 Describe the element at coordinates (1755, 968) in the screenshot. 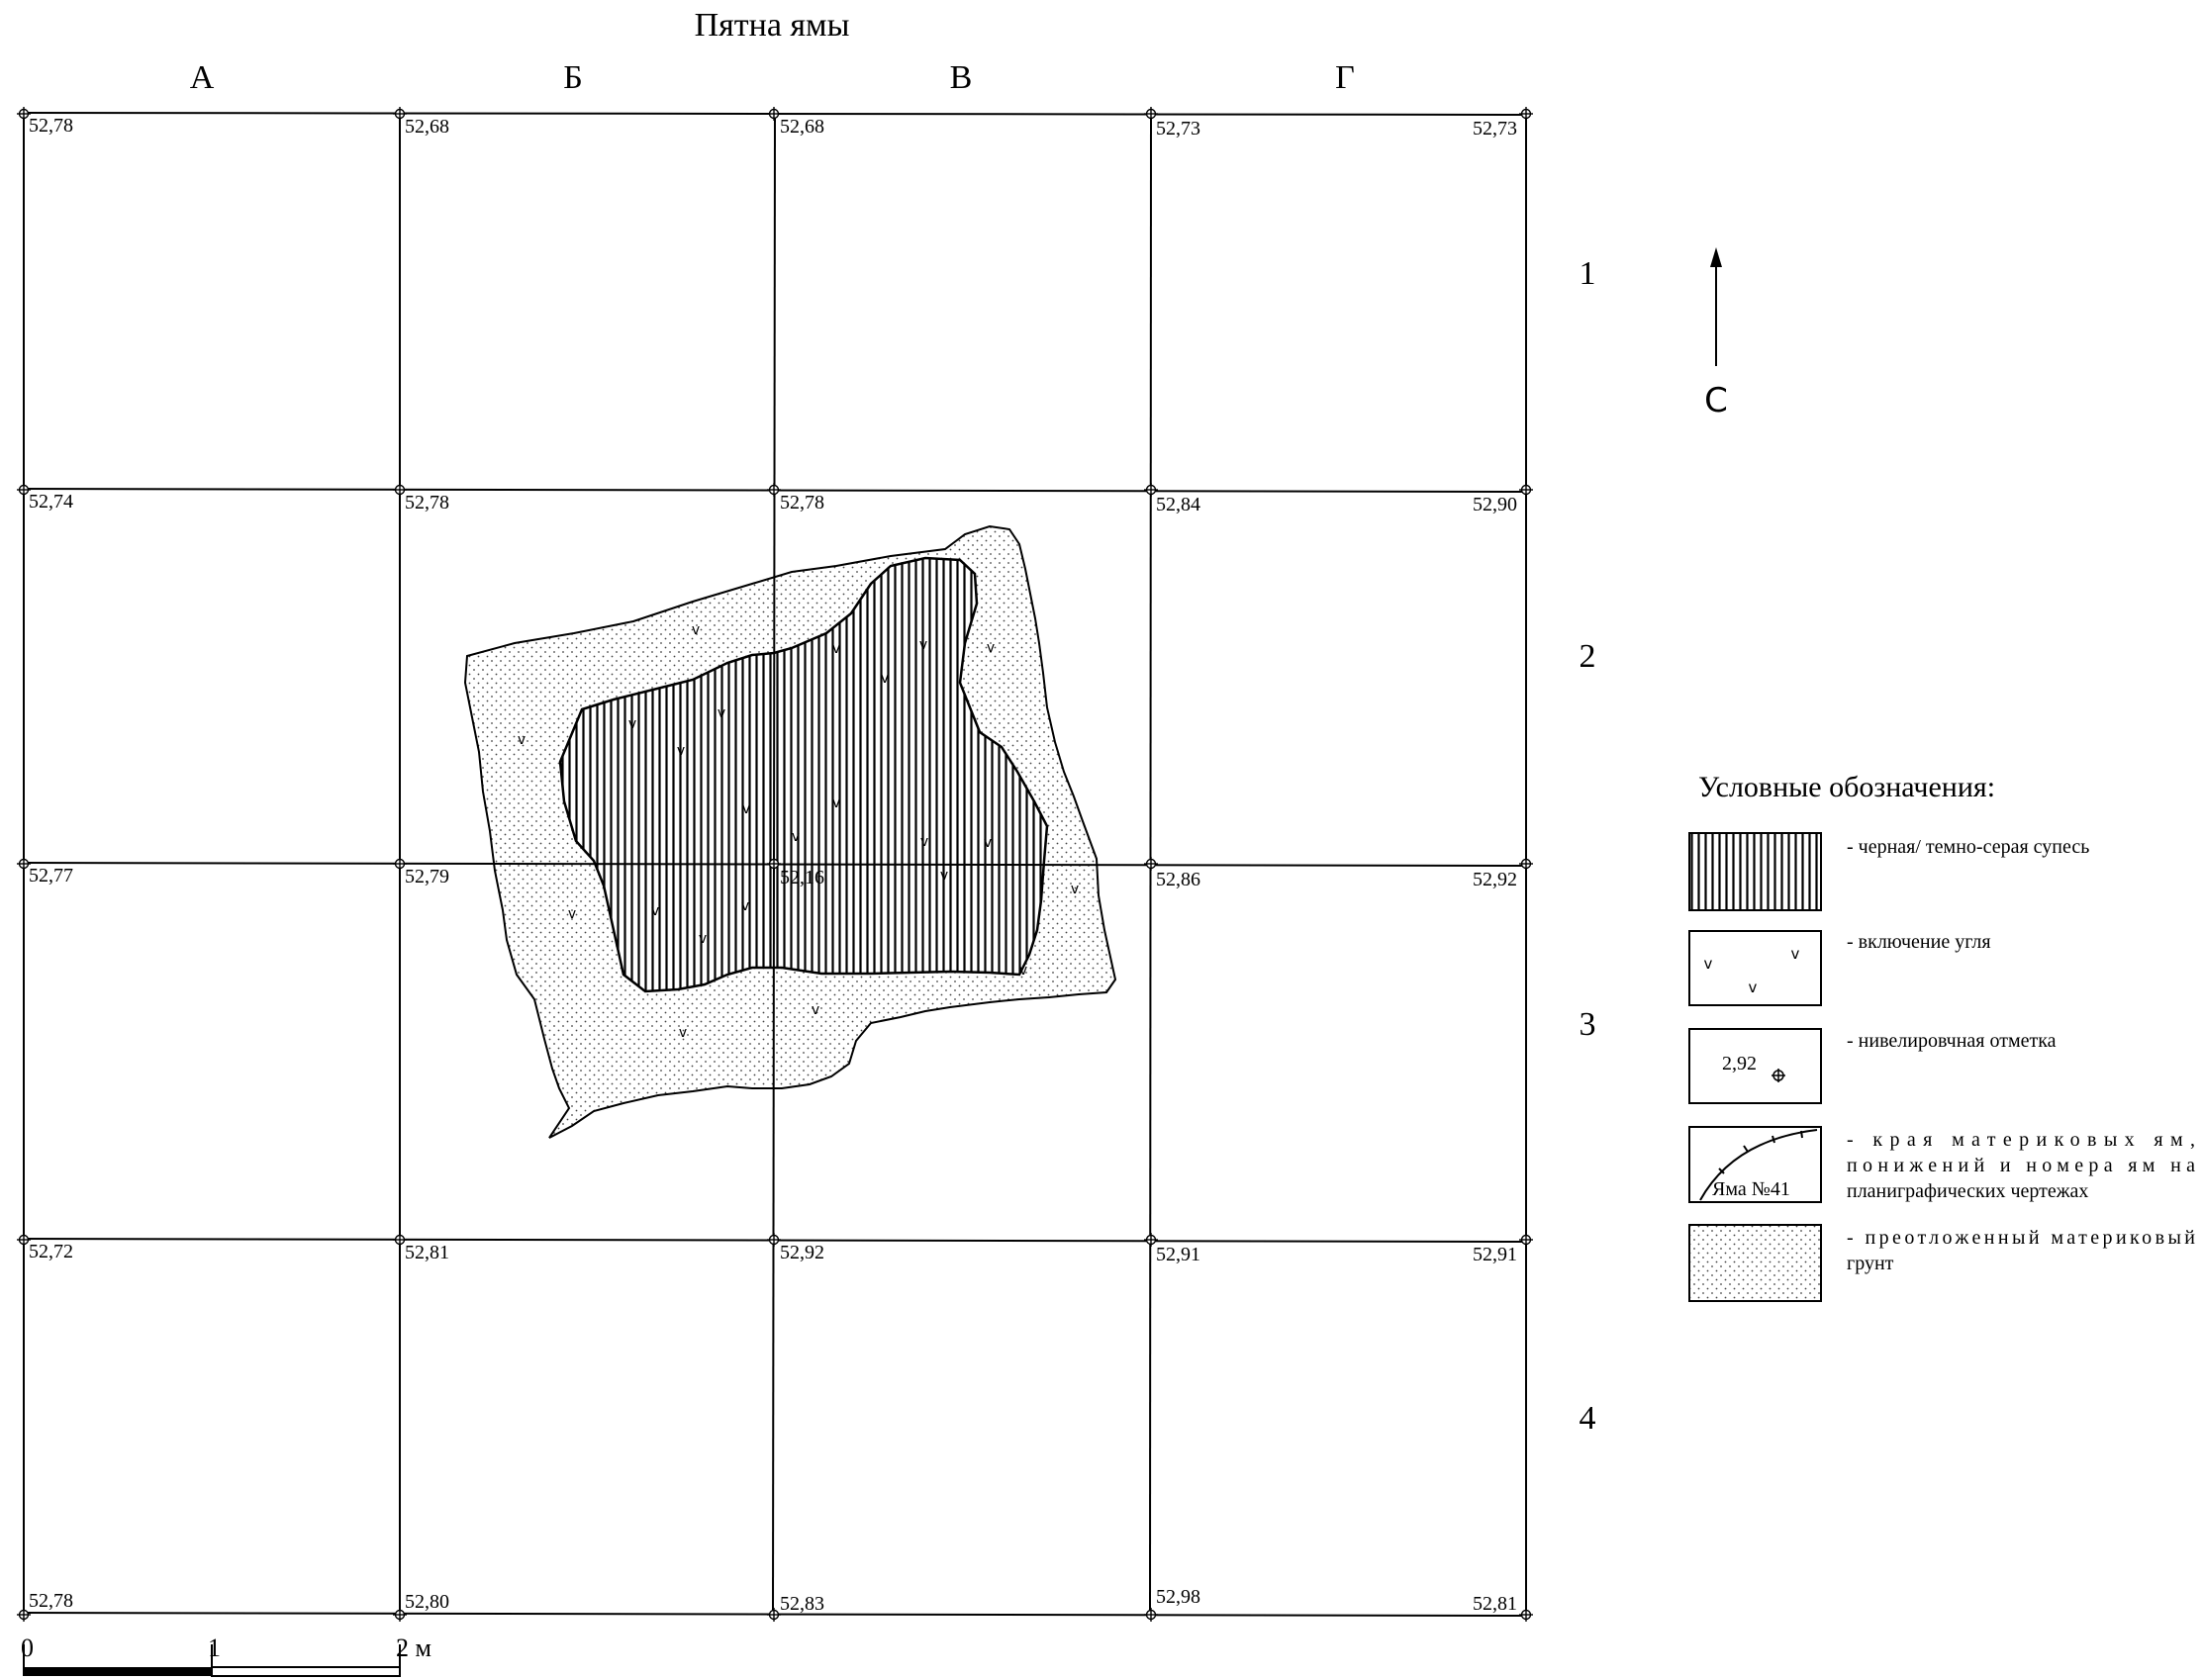

I see `legend-swatch-charcoal` at that location.